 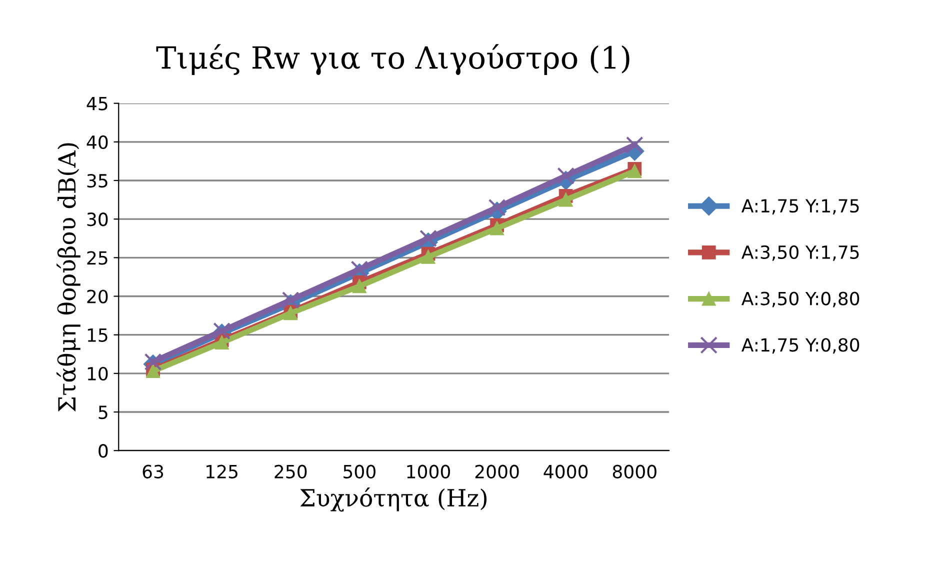 What do you see at coordinates (98, 335) in the screenshot?
I see `y-tick-label: 15` at bounding box center [98, 335].